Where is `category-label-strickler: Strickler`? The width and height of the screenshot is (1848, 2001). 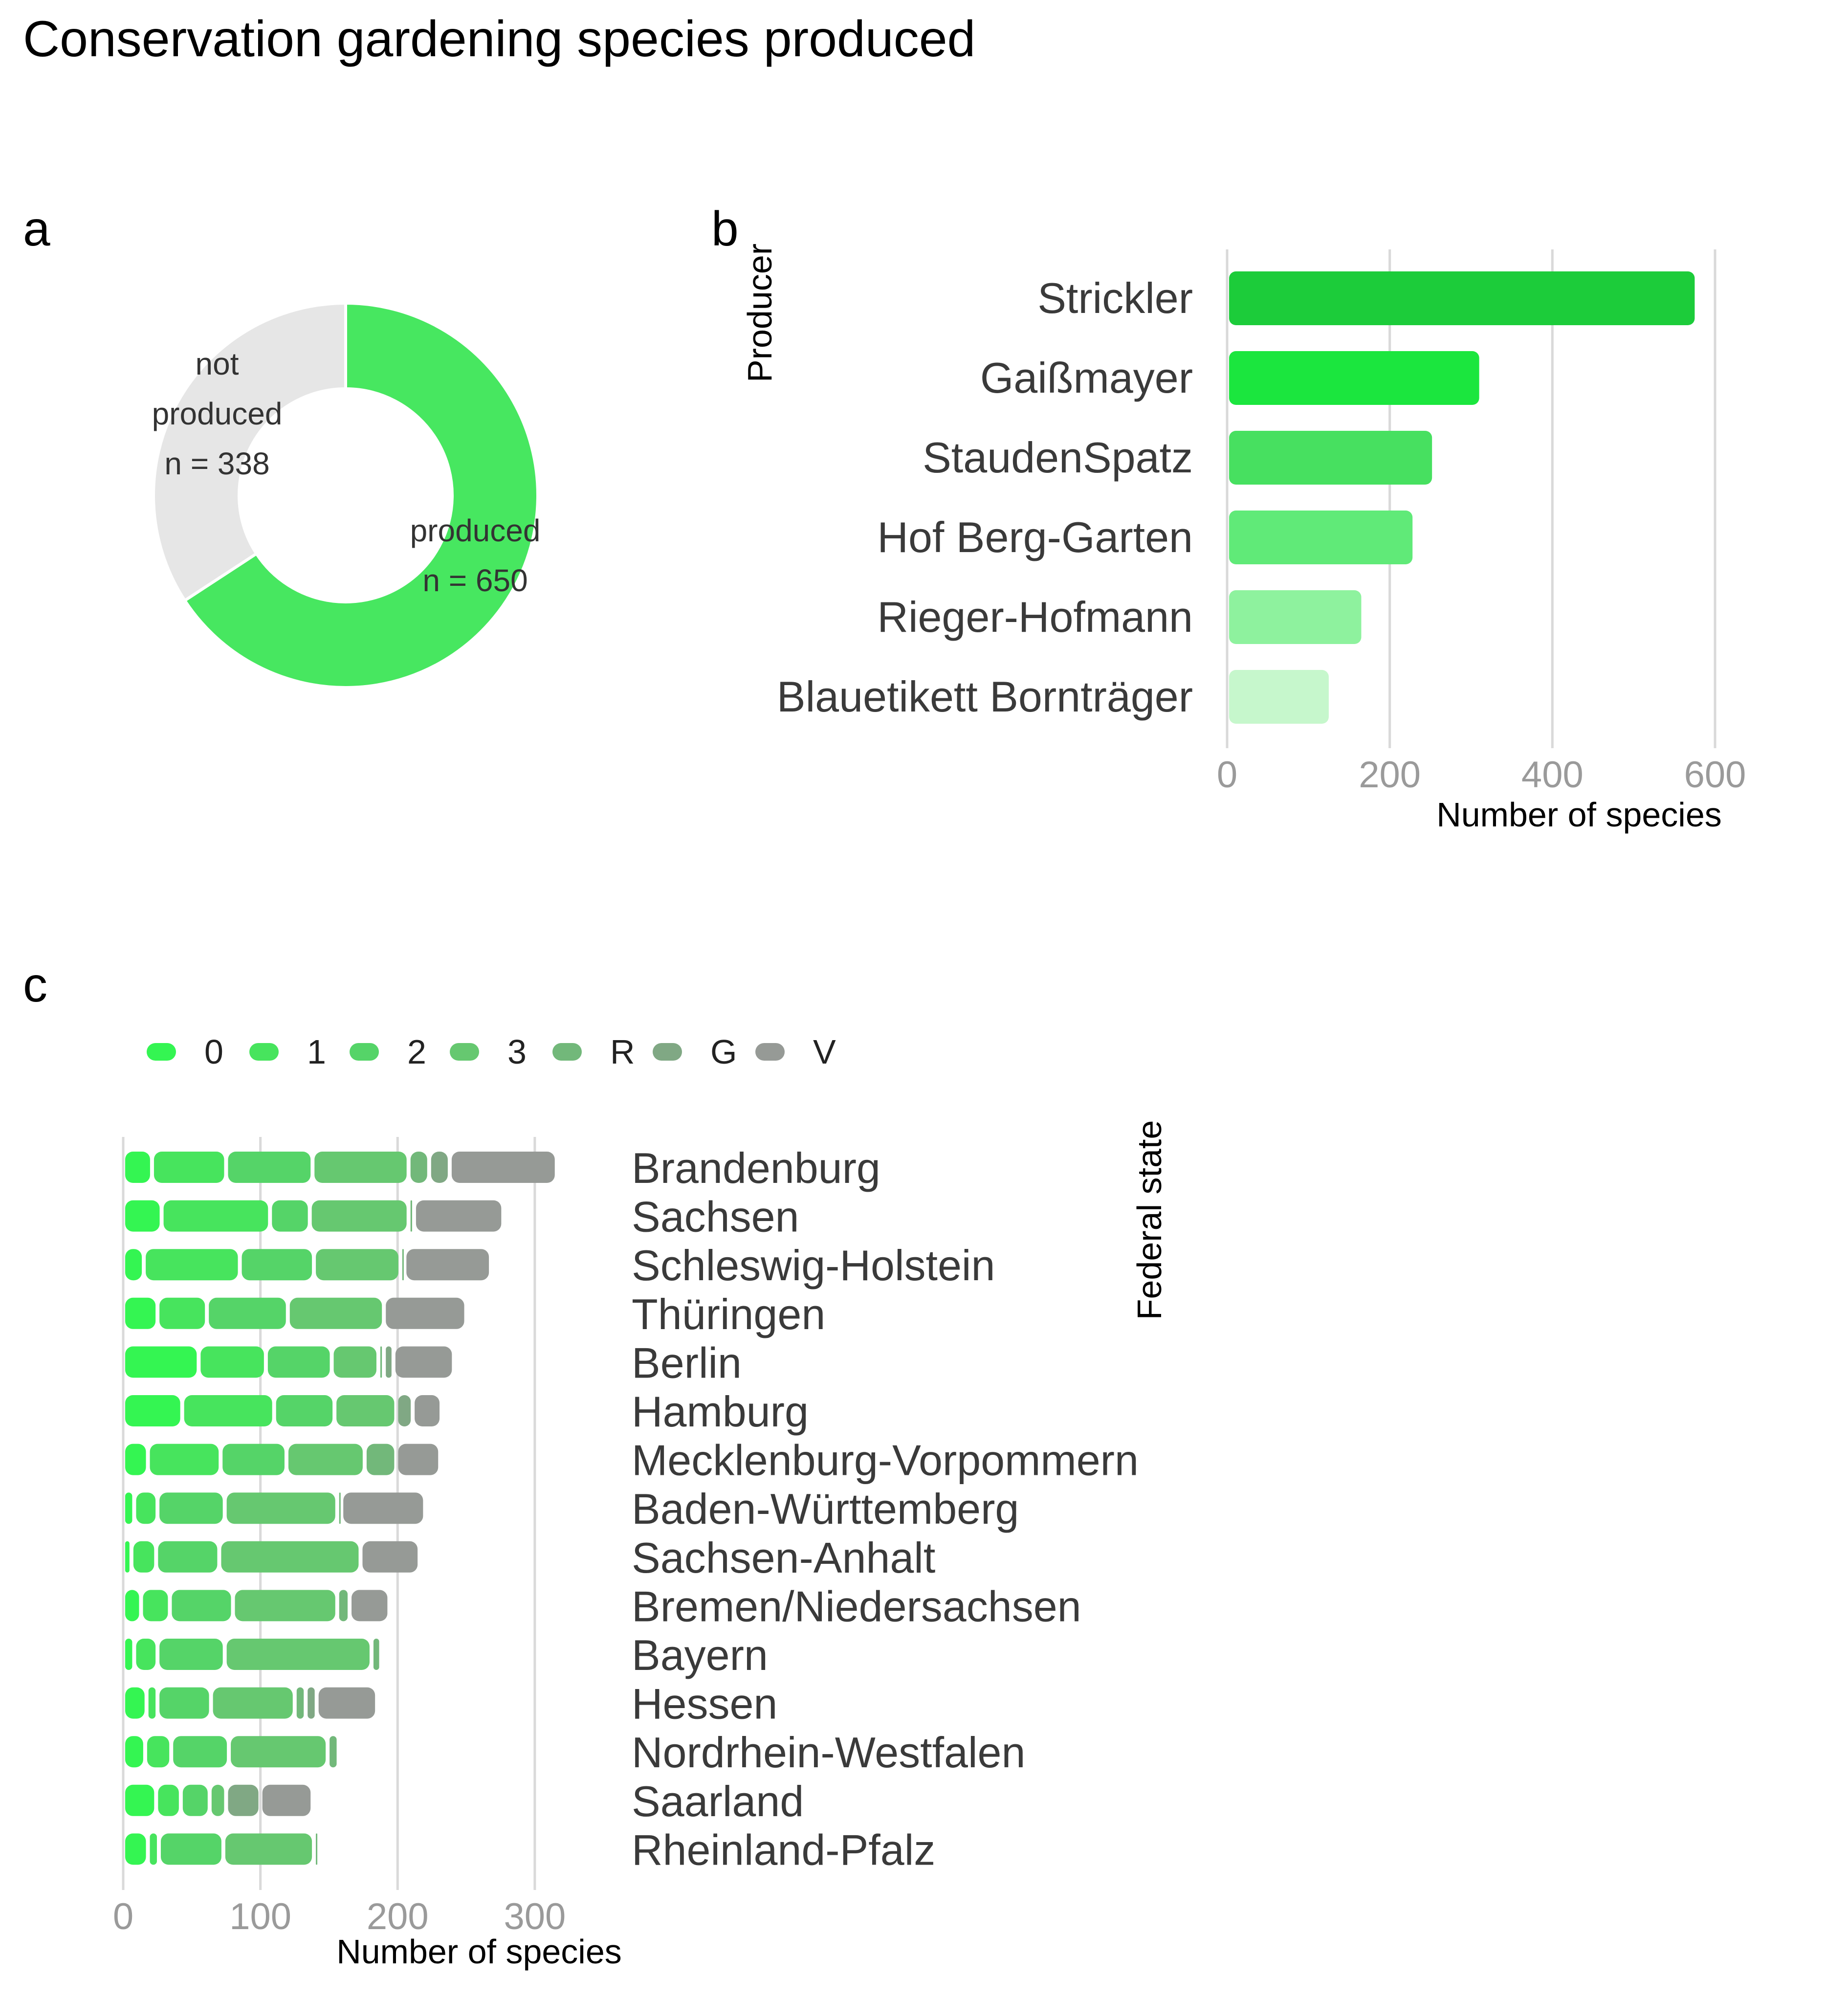 category-label-strickler: Strickler is located at coordinates (1115, 298).